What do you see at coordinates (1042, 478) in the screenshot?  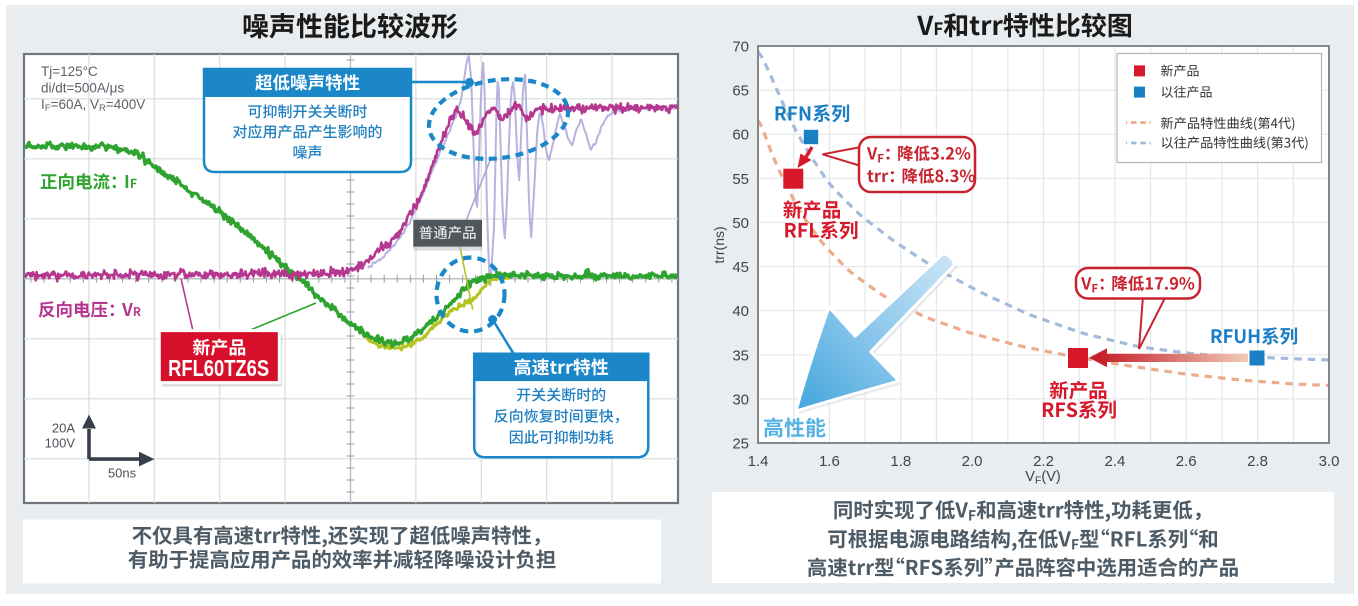 I see `svg-text: VF(V)` at bounding box center [1042, 478].